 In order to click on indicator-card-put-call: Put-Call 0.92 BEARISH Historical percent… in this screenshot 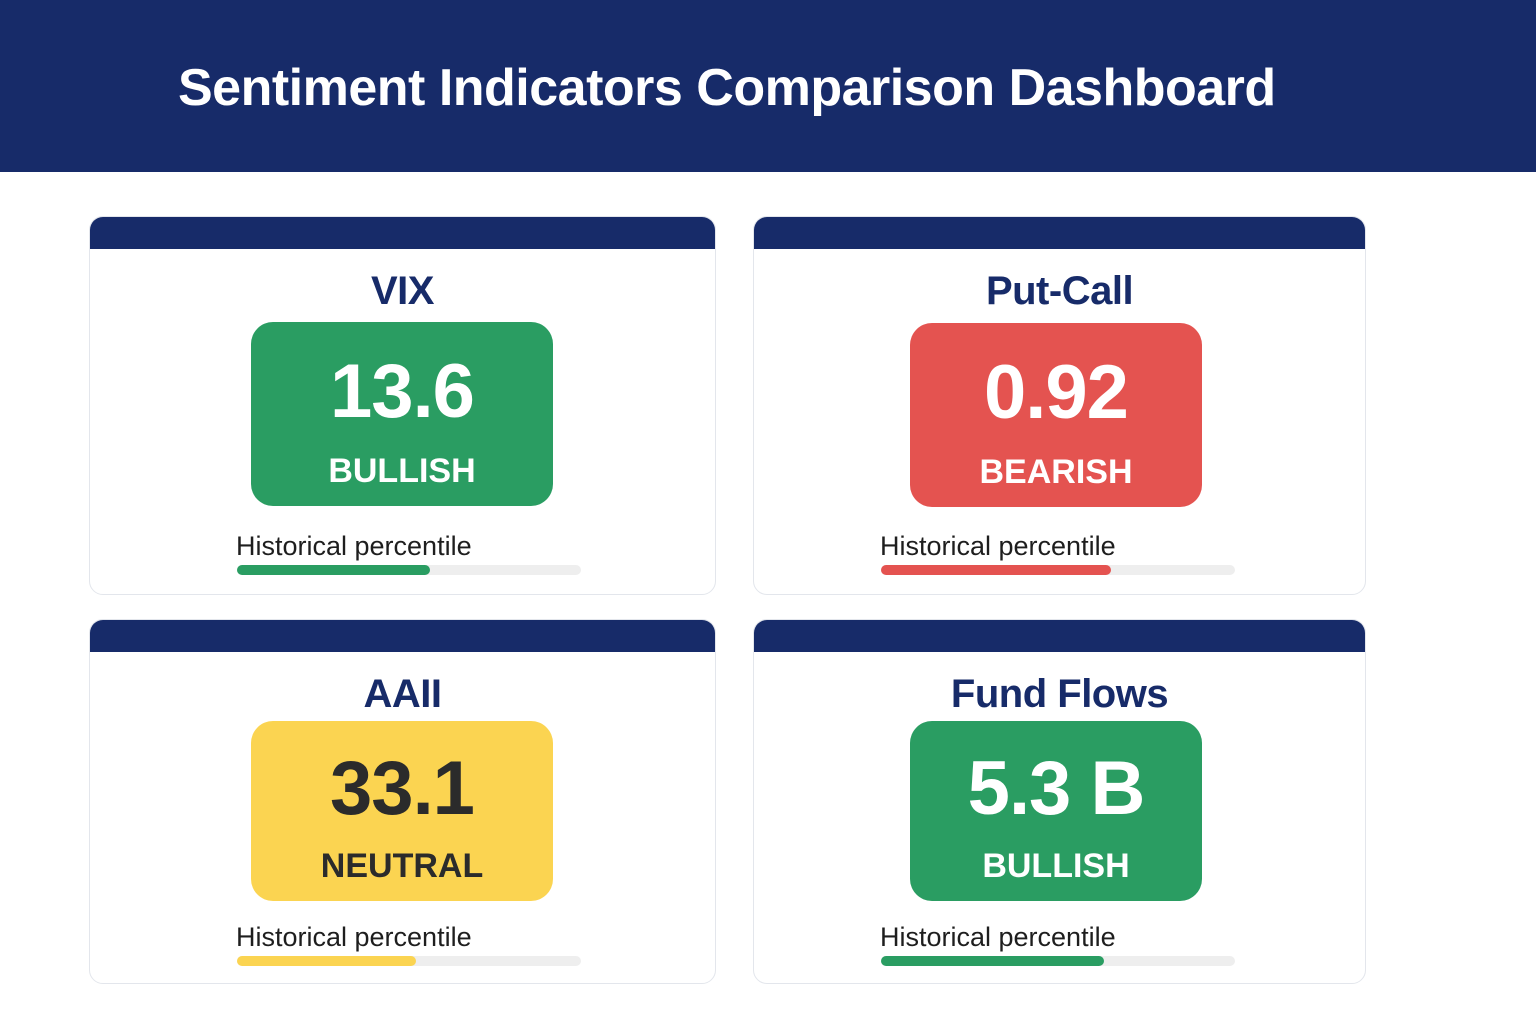, I will do `click(1059, 405)`.